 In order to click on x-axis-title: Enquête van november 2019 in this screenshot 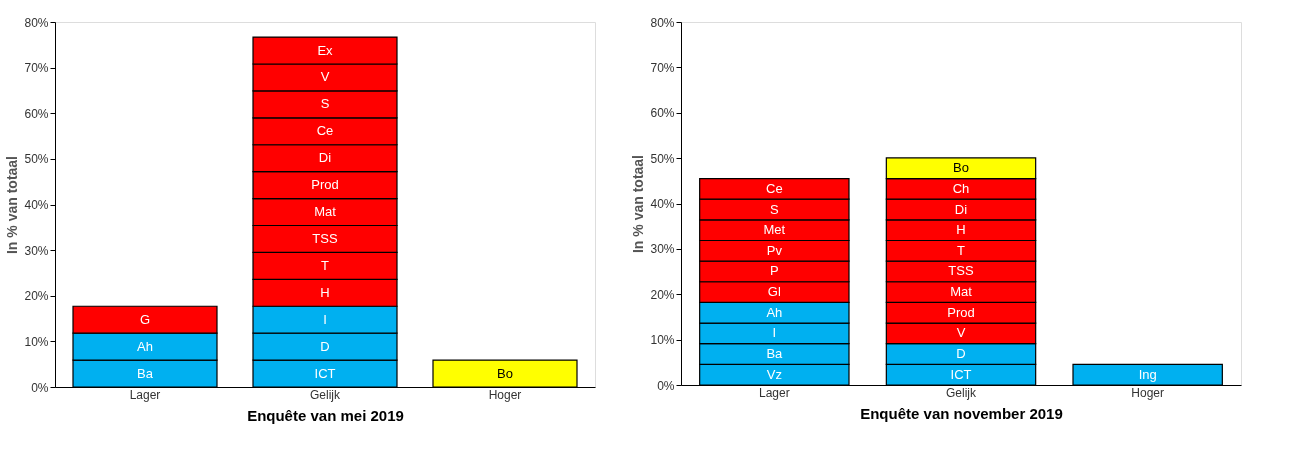, I will do `click(961, 413)`.